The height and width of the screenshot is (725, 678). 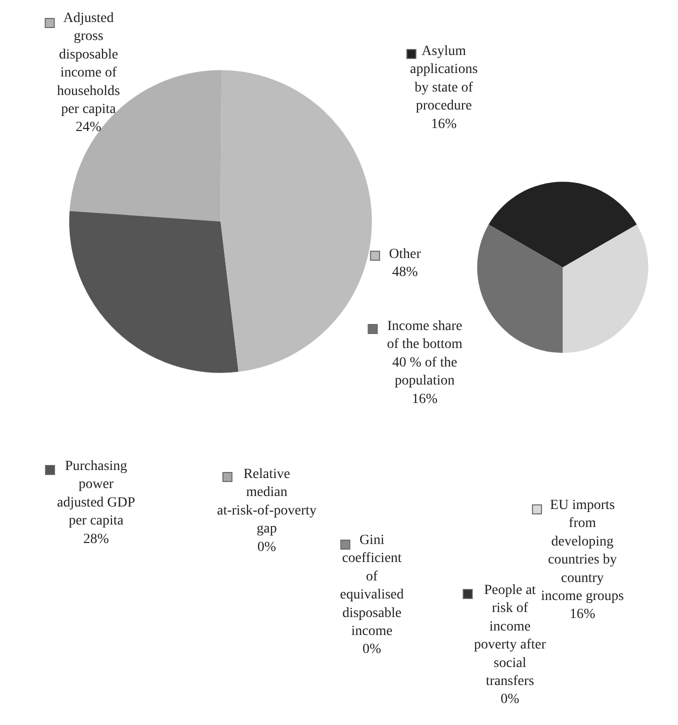 I want to click on legend-label: Relative median at-risk-of-poverty gap, so click(x=267, y=502).